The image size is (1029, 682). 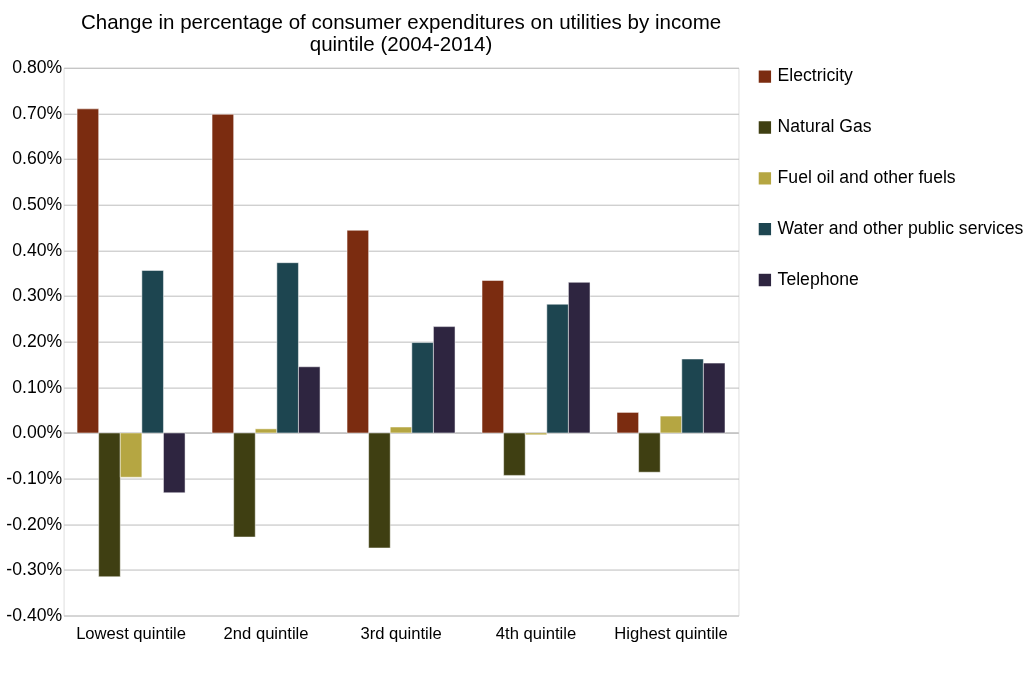 I want to click on y-tick-label: -0.30%, so click(x=34, y=569).